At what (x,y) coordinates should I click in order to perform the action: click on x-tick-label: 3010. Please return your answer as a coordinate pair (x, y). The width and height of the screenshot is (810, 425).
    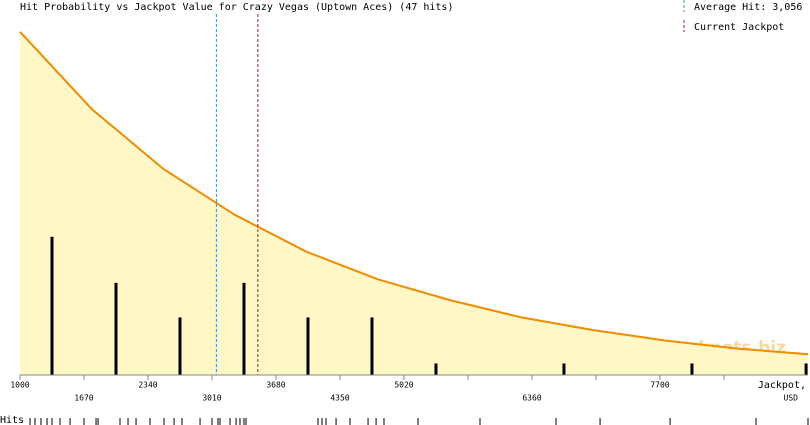
    Looking at the image, I should click on (211, 398).